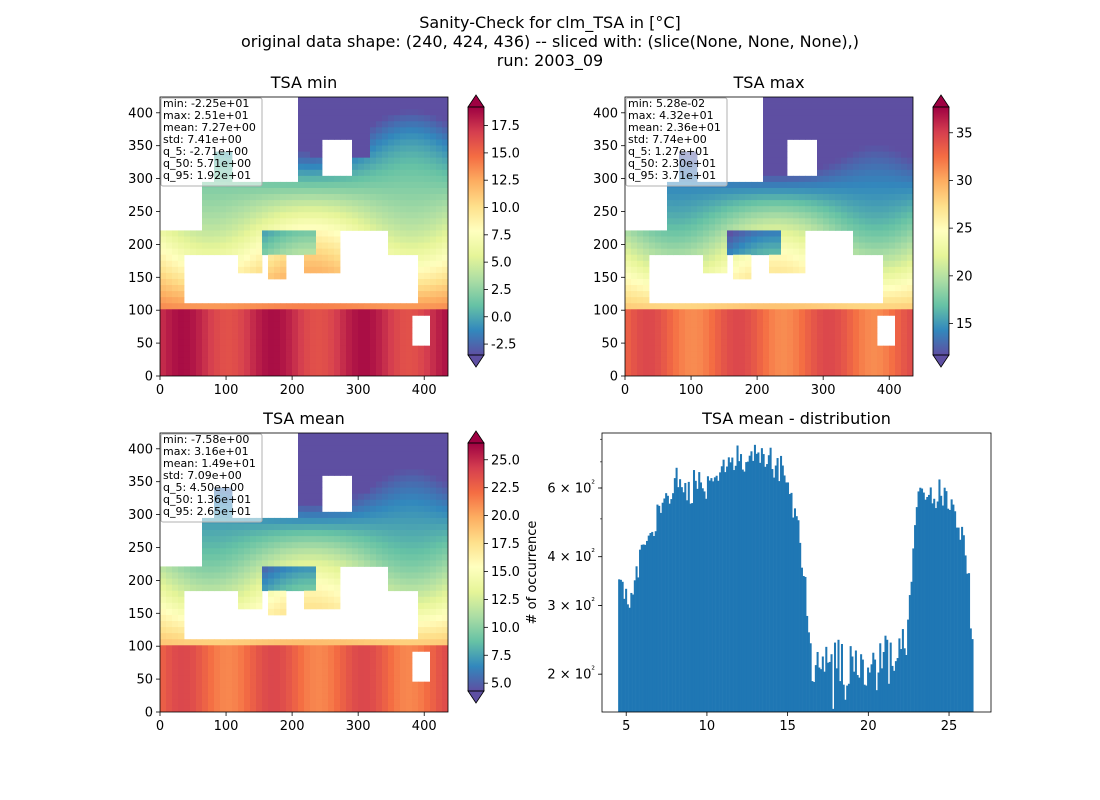 The image size is (1100, 800). Describe the element at coordinates (140, 179) in the screenshot. I see `y-tick-label: 300` at that location.